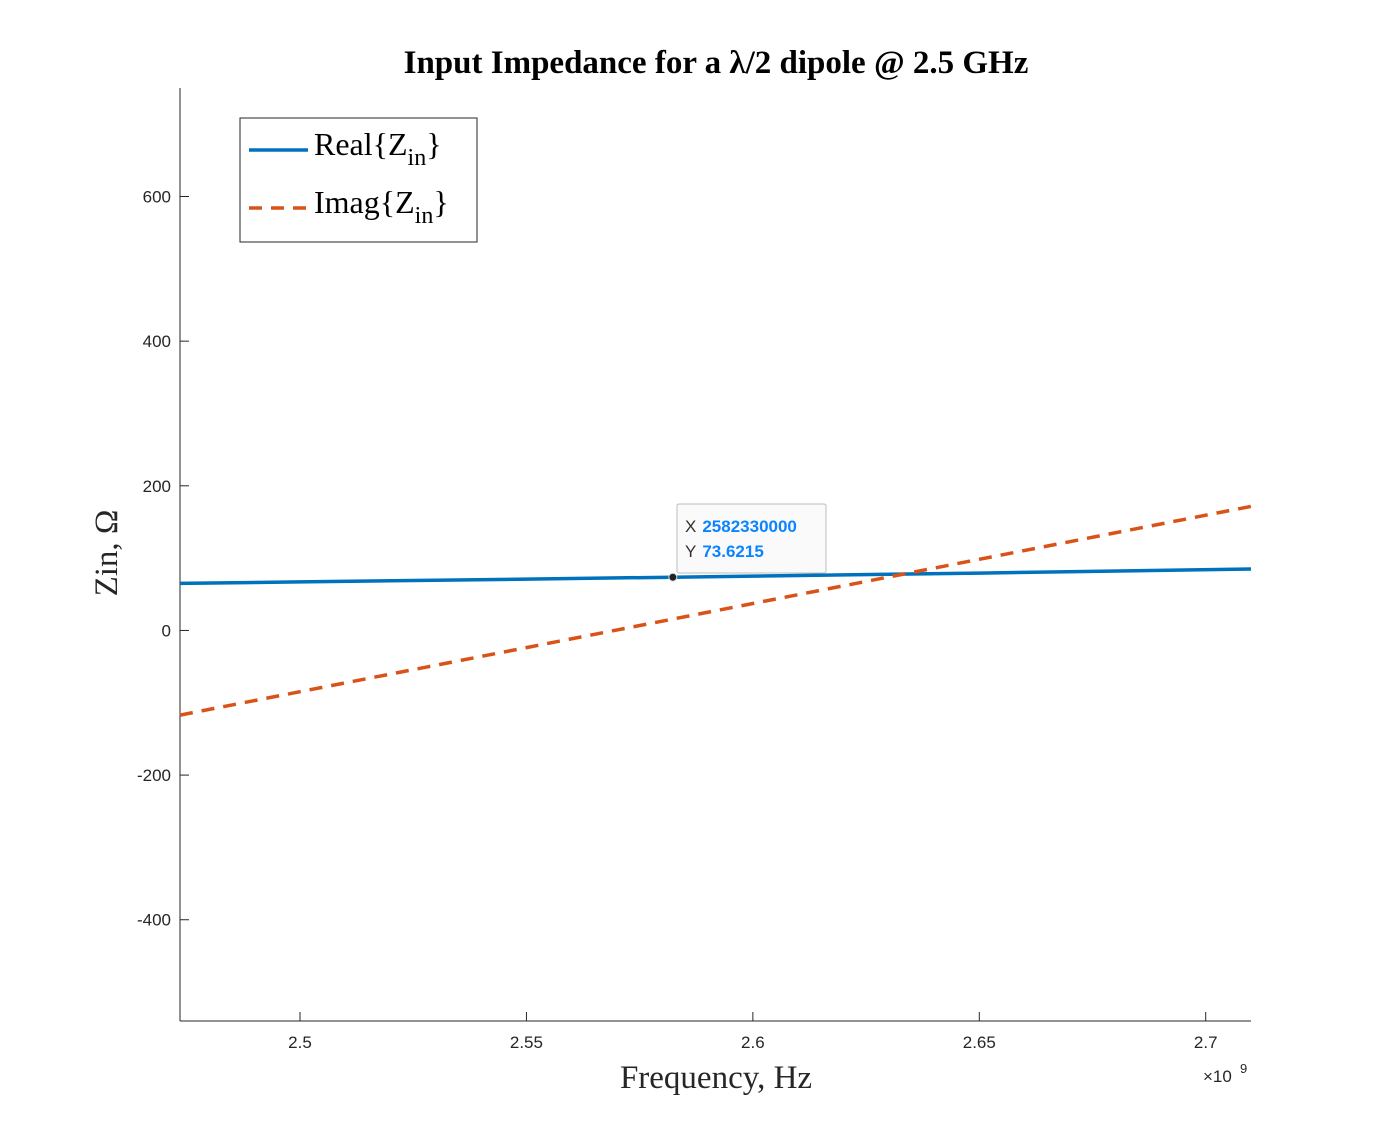 The image size is (1382, 1146). I want to click on legend-entry-imag: Imag{Zin}, so click(381, 206).